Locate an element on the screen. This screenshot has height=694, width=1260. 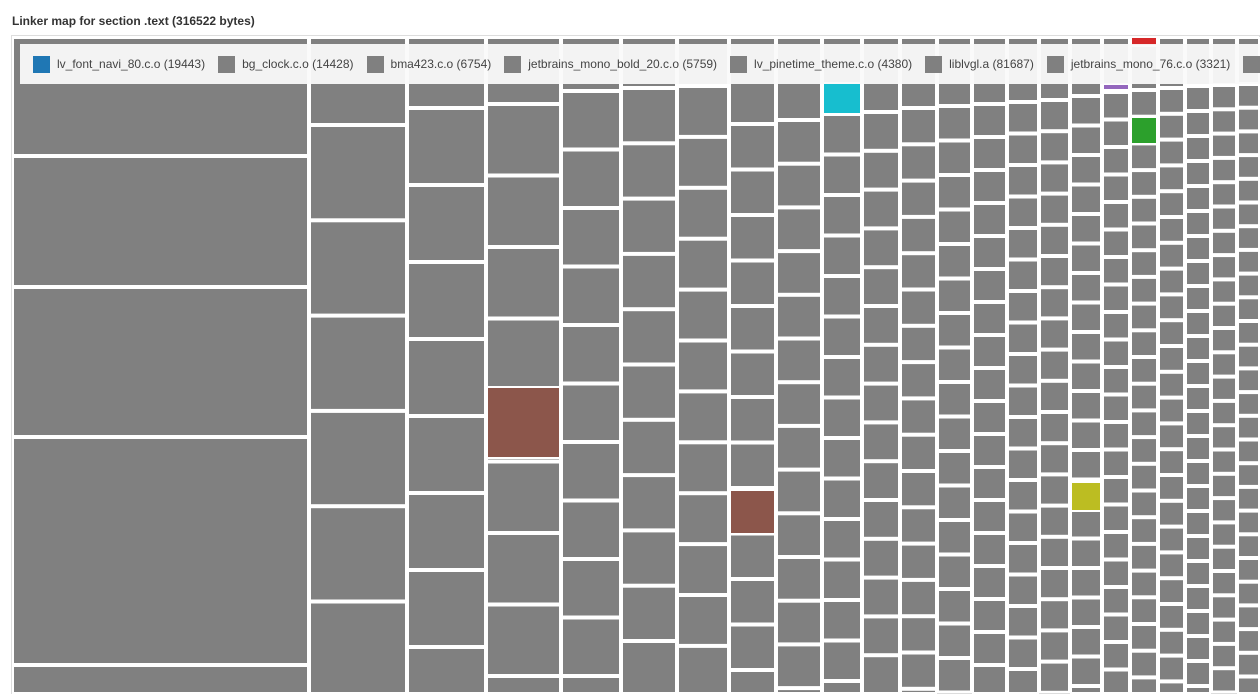
legend-item is located at coordinates (1251, 64).